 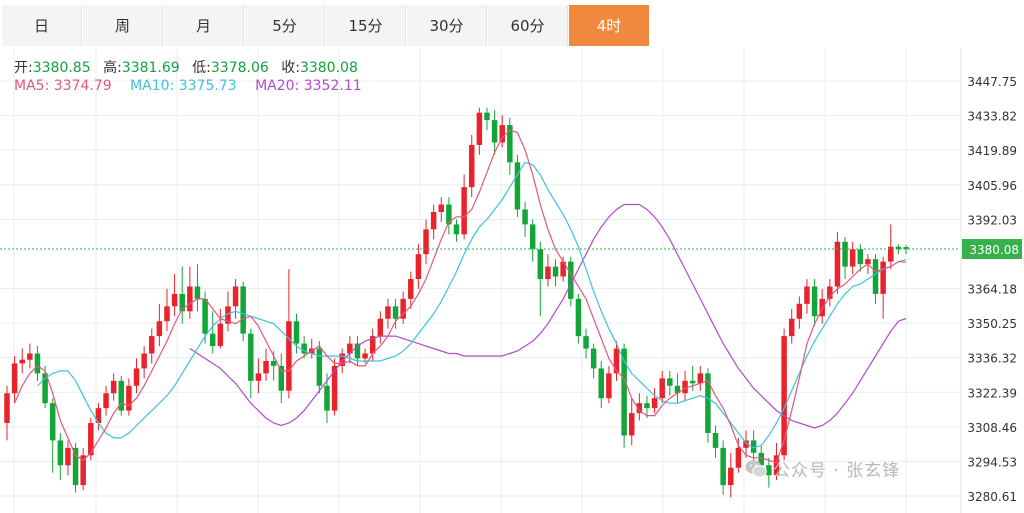 What do you see at coordinates (190, 67) in the screenshot?
I see `ohlc-readout: 开:3380.85 高:3381.69 低:3378.06 收:3380.08` at bounding box center [190, 67].